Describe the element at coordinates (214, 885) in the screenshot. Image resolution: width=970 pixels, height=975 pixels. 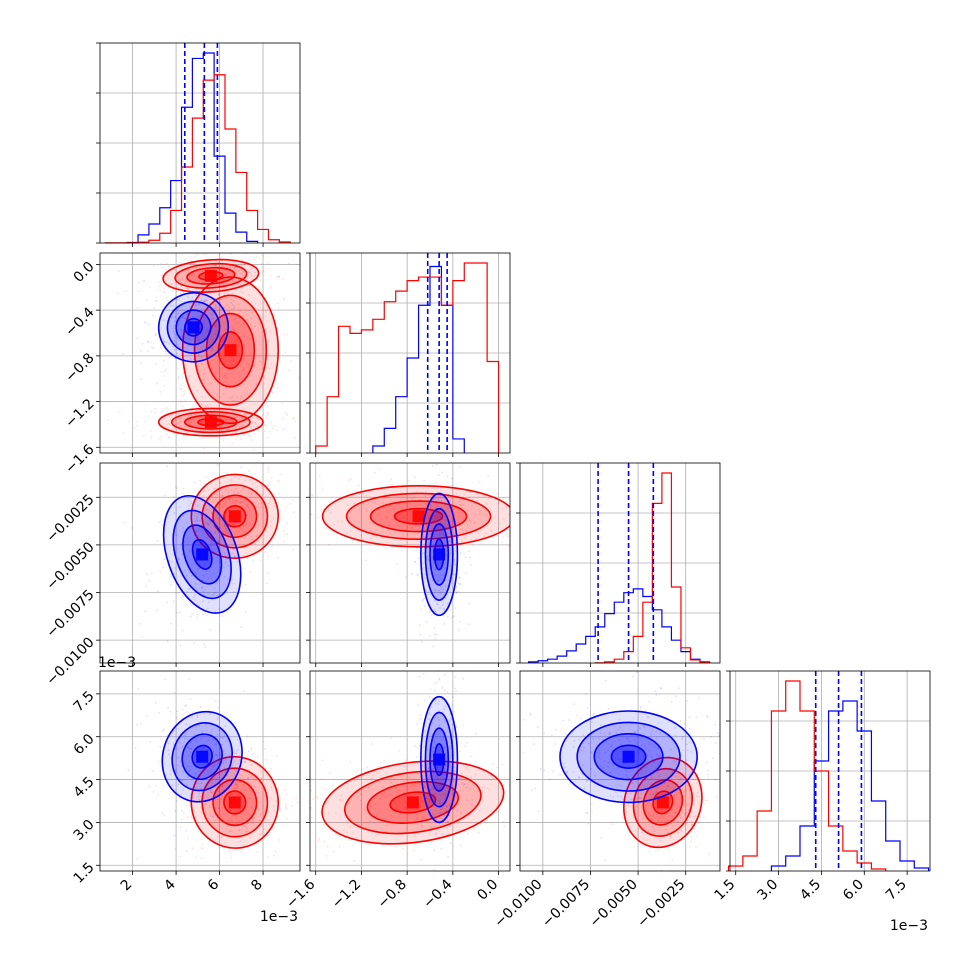
I see `x-tick-label: 6` at that location.